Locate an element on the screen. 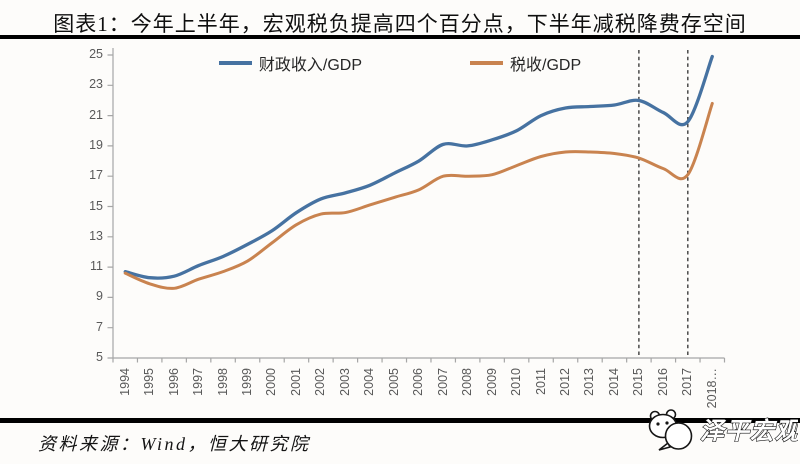  chart-title: 图表1：今年上半年，宏观税负提高四个百分点，下半年减税降费存空间 is located at coordinates (400, 24).